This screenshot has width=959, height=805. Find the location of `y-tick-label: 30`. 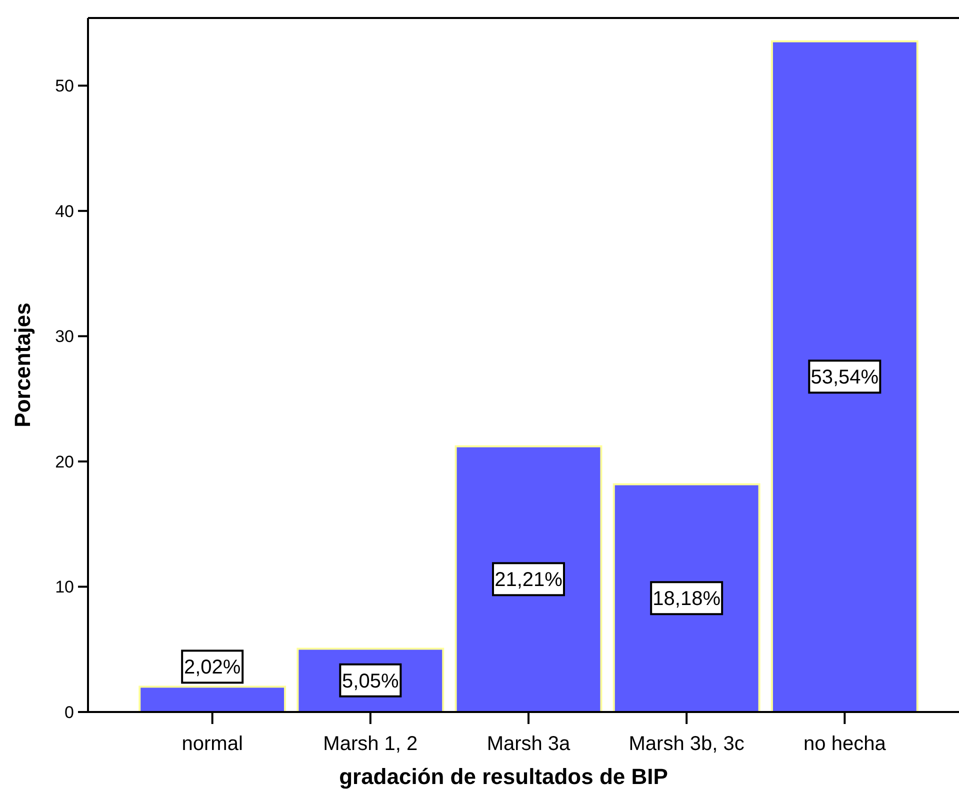

y-tick-label: 30 is located at coordinates (64, 336).